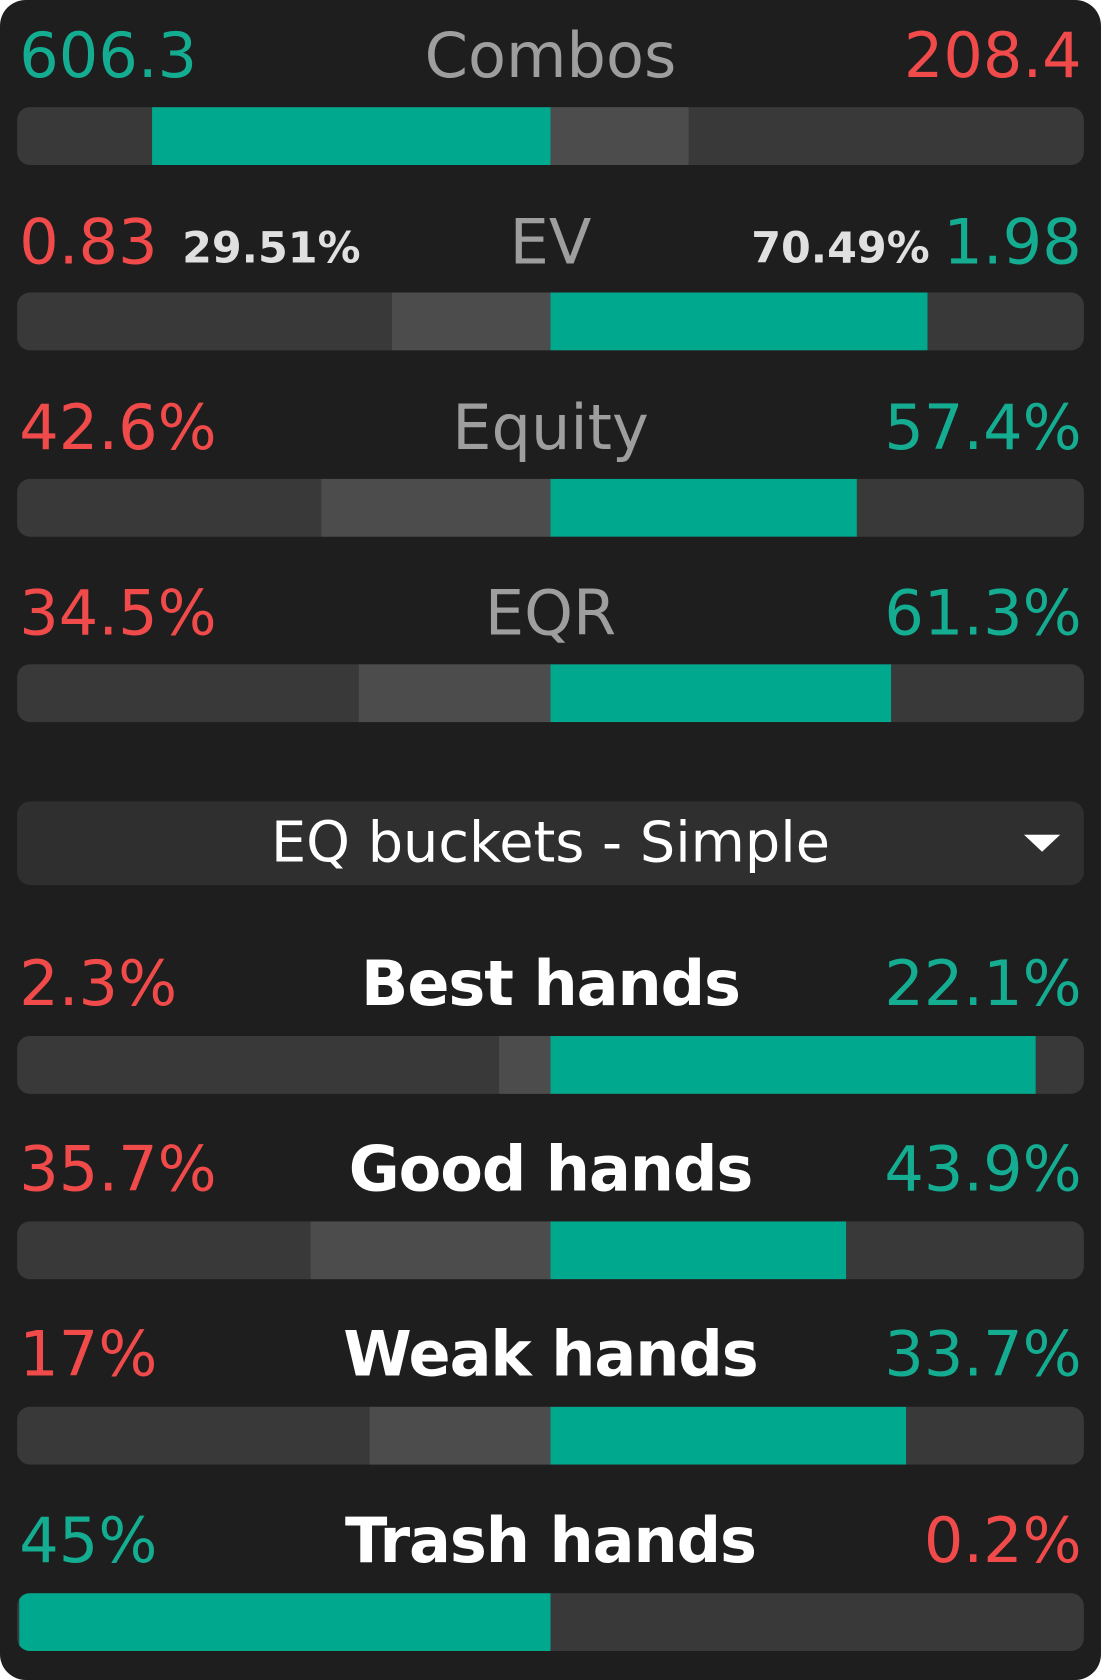 The width and height of the screenshot is (1101, 1680). I want to click on dropdown-label: EQ buckets - Simple, so click(550, 843).